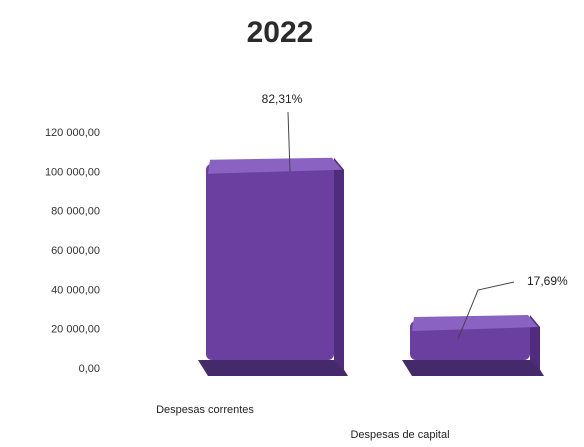 The image size is (584, 447). What do you see at coordinates (547, 281) in the screenshot?
I see `data-label: 17,69%` at bounding box center [547, 281].